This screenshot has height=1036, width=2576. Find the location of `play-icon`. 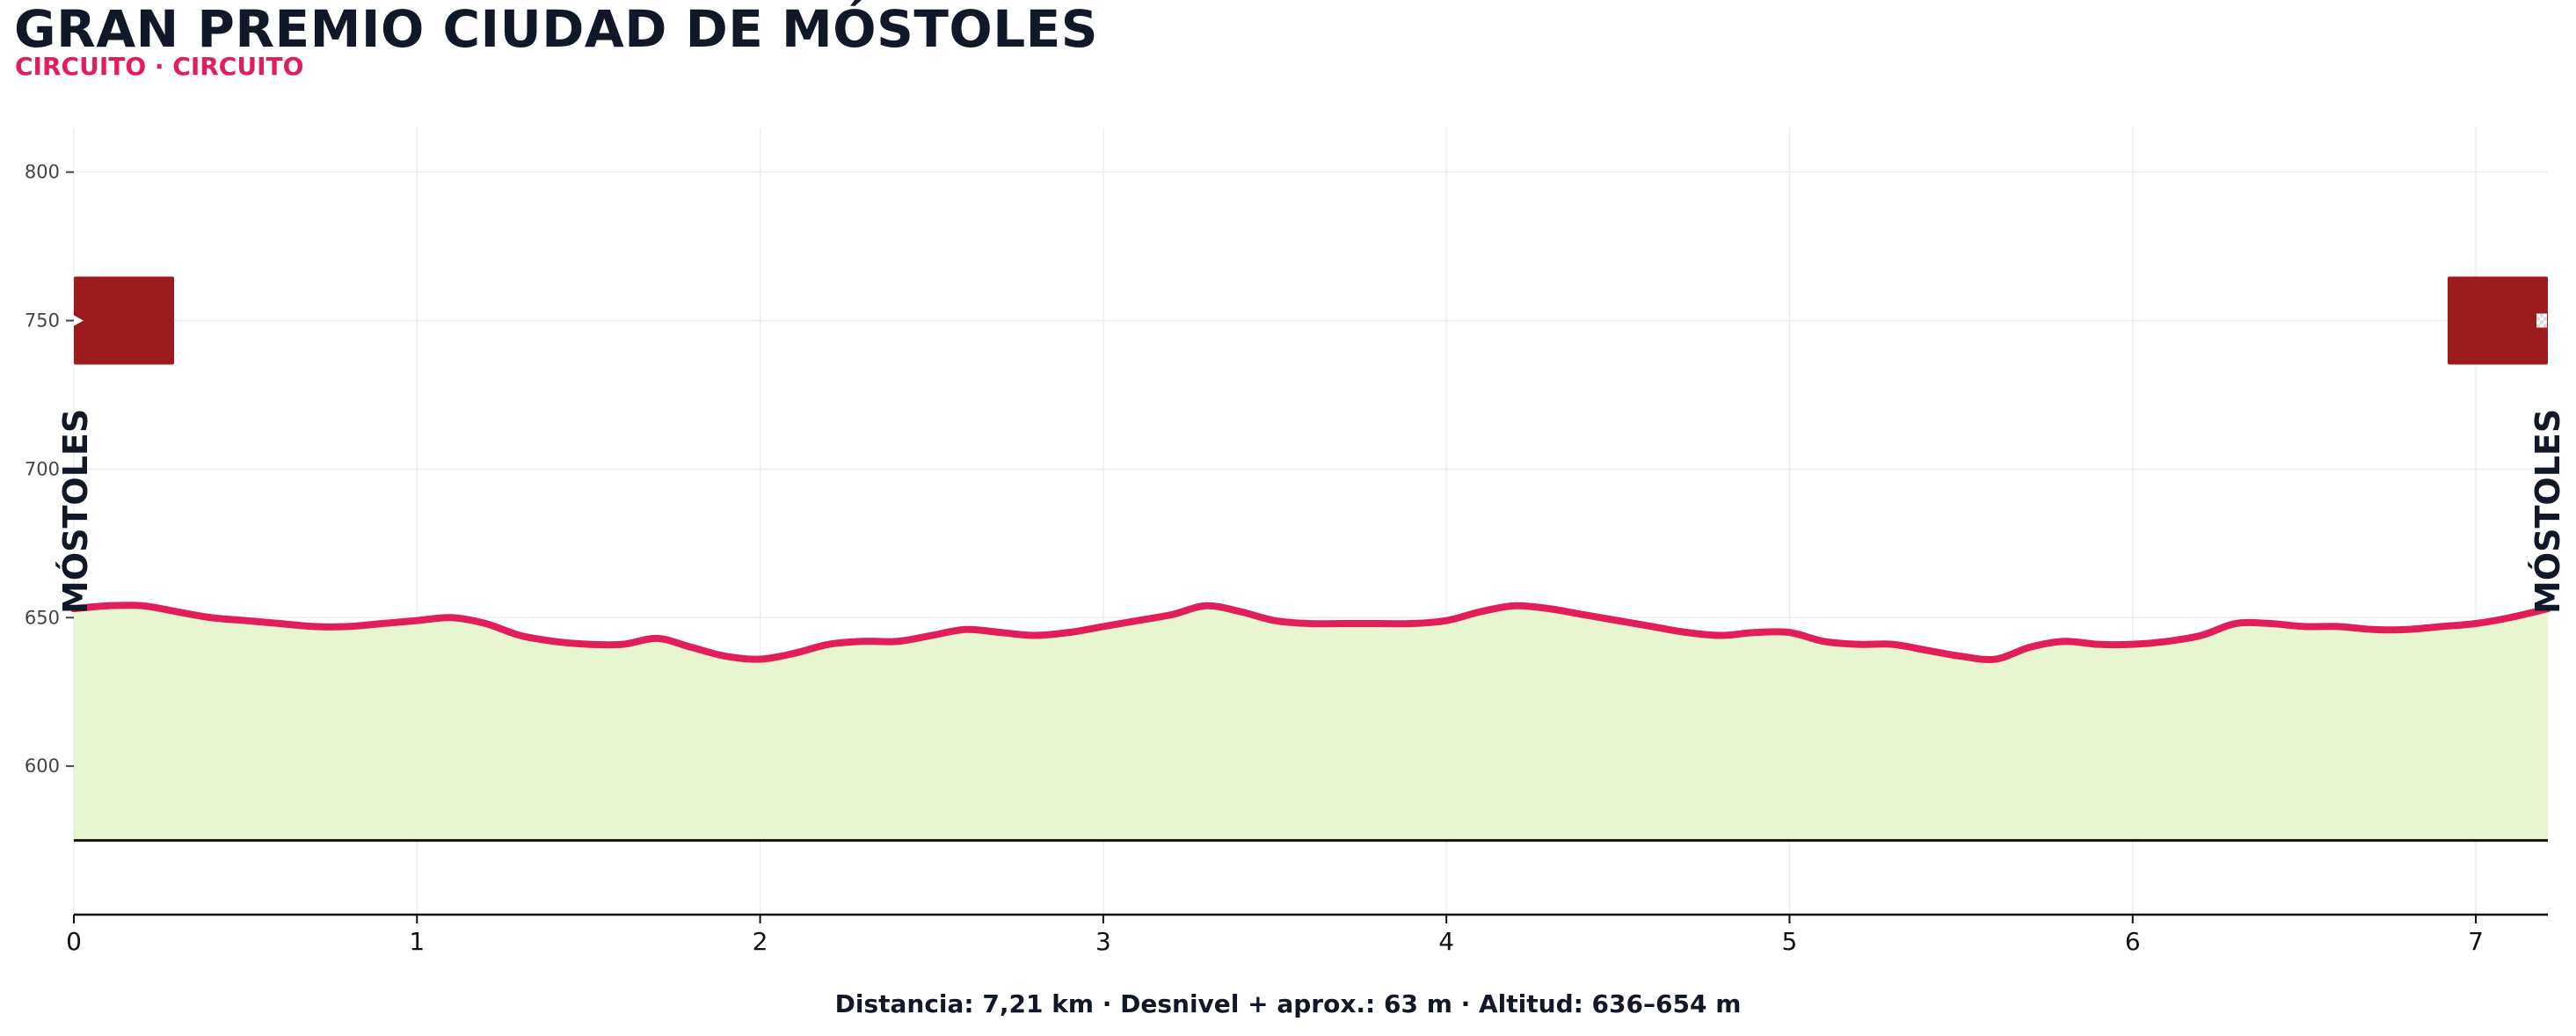

play-icon is located at coordinates (79, 320).